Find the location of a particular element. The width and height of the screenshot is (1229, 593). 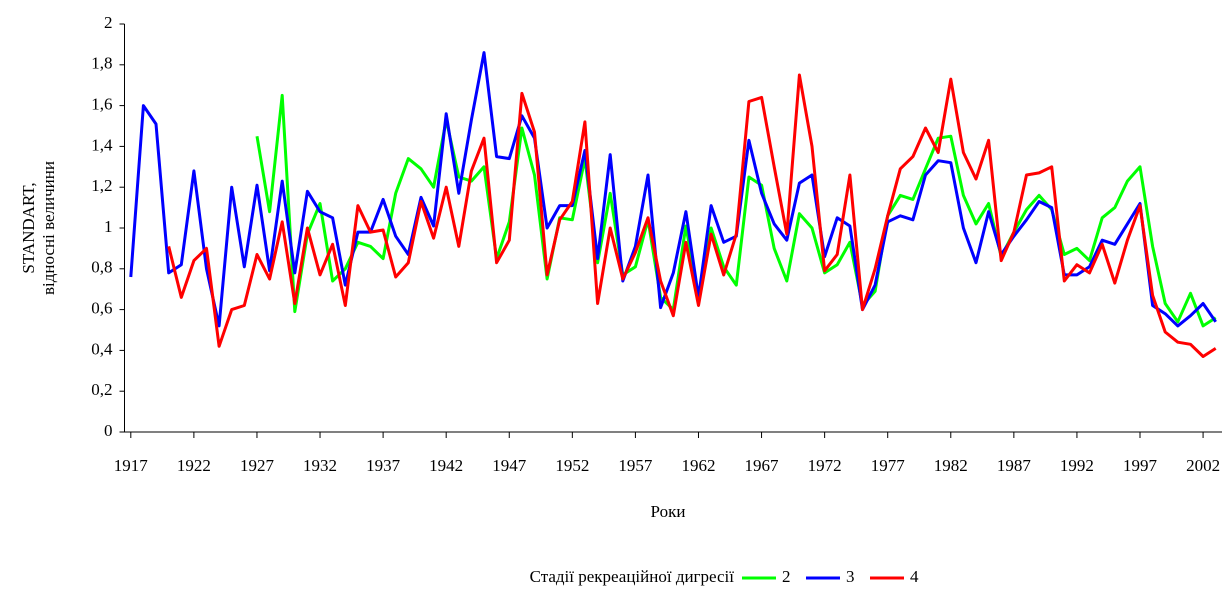

y-tick-label: 1,8 is located at coordinates (101, 63).